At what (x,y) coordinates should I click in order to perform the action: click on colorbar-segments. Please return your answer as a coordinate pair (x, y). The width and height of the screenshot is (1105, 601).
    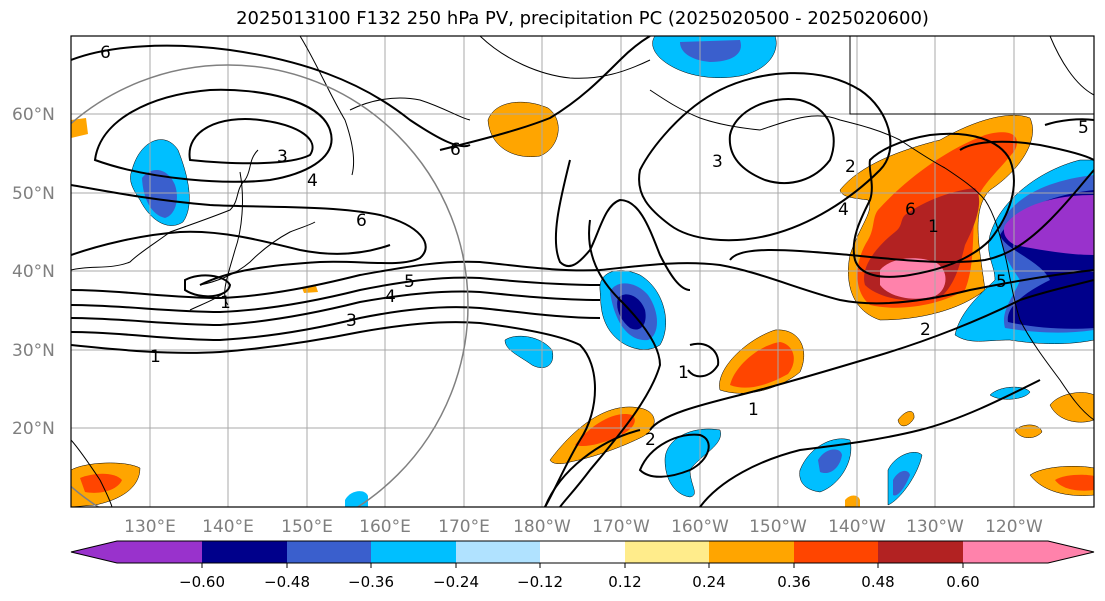
    Looking at the image, I should click on (582, 552).